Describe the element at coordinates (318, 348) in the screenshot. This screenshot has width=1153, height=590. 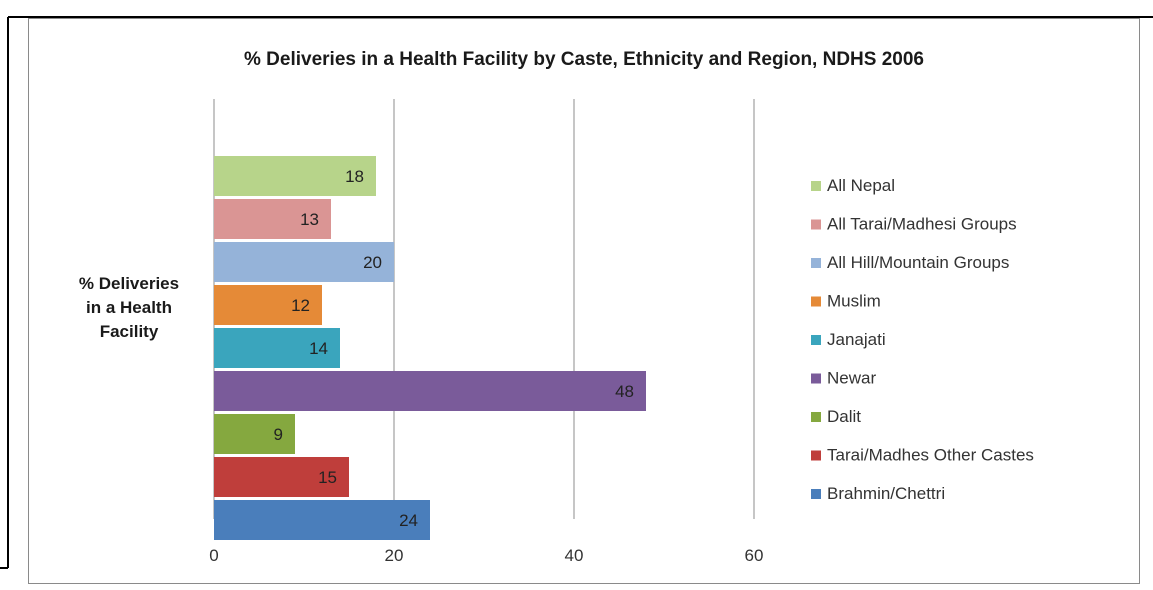
I see `bar-value-label: 14` at that location.